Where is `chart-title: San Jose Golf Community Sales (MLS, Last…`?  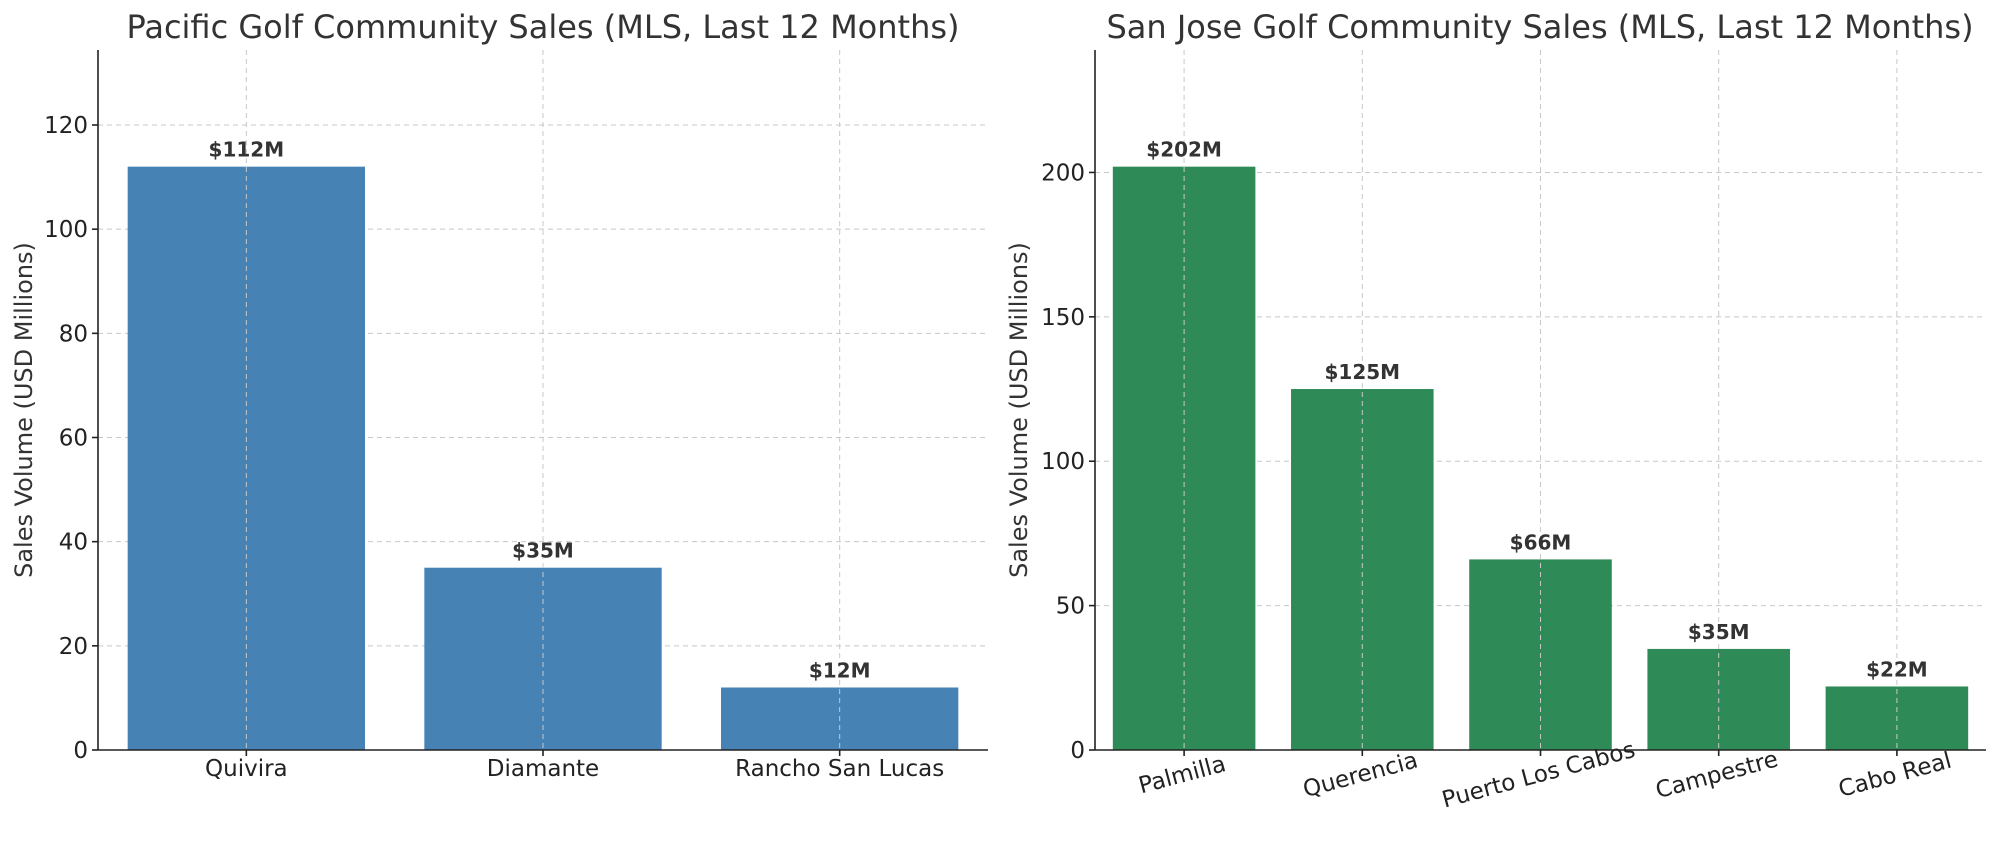 chart-title: San Jose Golf Community Sales (MLS, Last… is located at coordinates (1539, 27).